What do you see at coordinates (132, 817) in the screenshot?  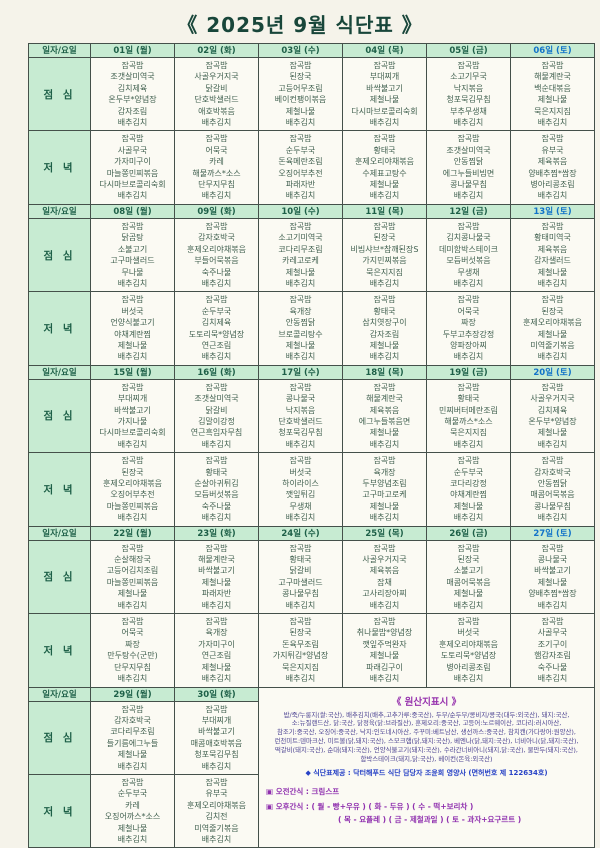 I see `menu-item: 오징어까스*소스` at bounding box center [132, 817].